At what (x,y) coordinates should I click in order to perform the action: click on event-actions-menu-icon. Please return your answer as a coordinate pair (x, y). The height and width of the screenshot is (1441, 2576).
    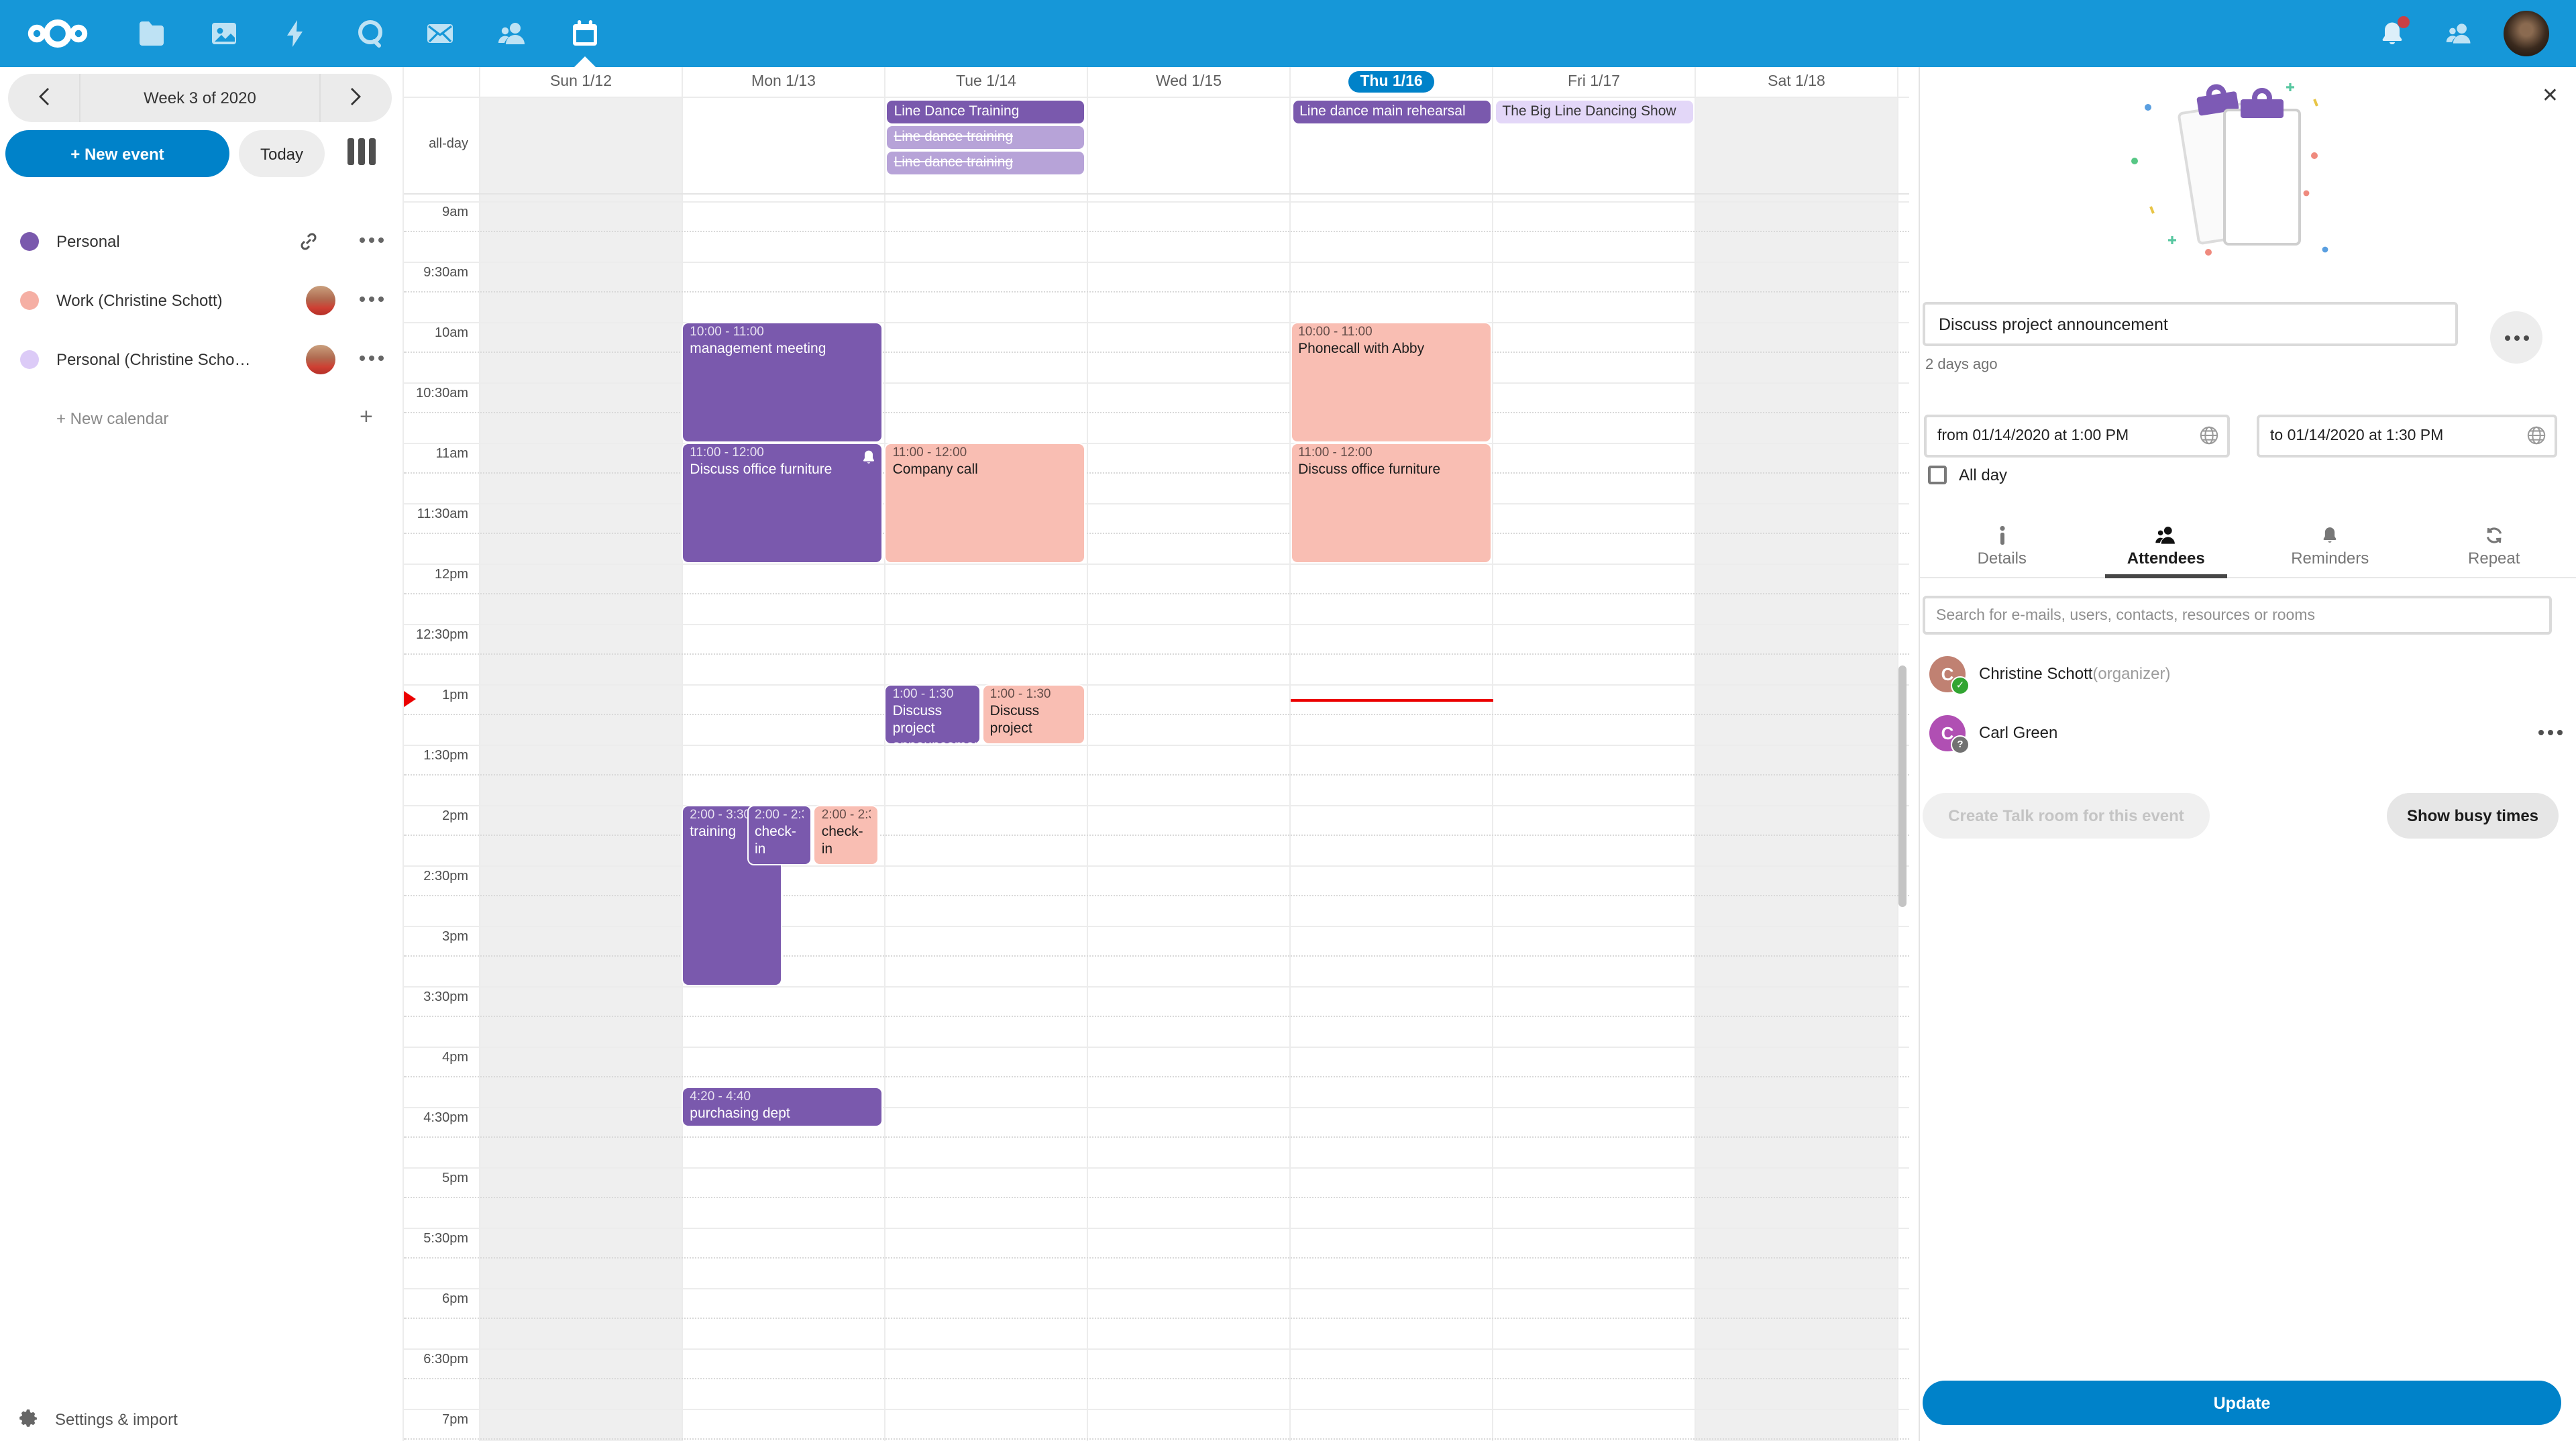
    Looking at the image, I should click on (2516, 337).